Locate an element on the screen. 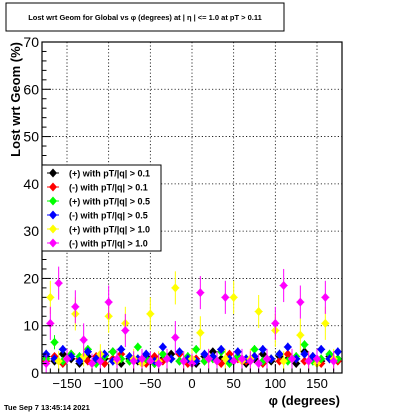 This screenshot has width=400, height=414. x-tick-label: −150 is located at coordinates (66, 383).